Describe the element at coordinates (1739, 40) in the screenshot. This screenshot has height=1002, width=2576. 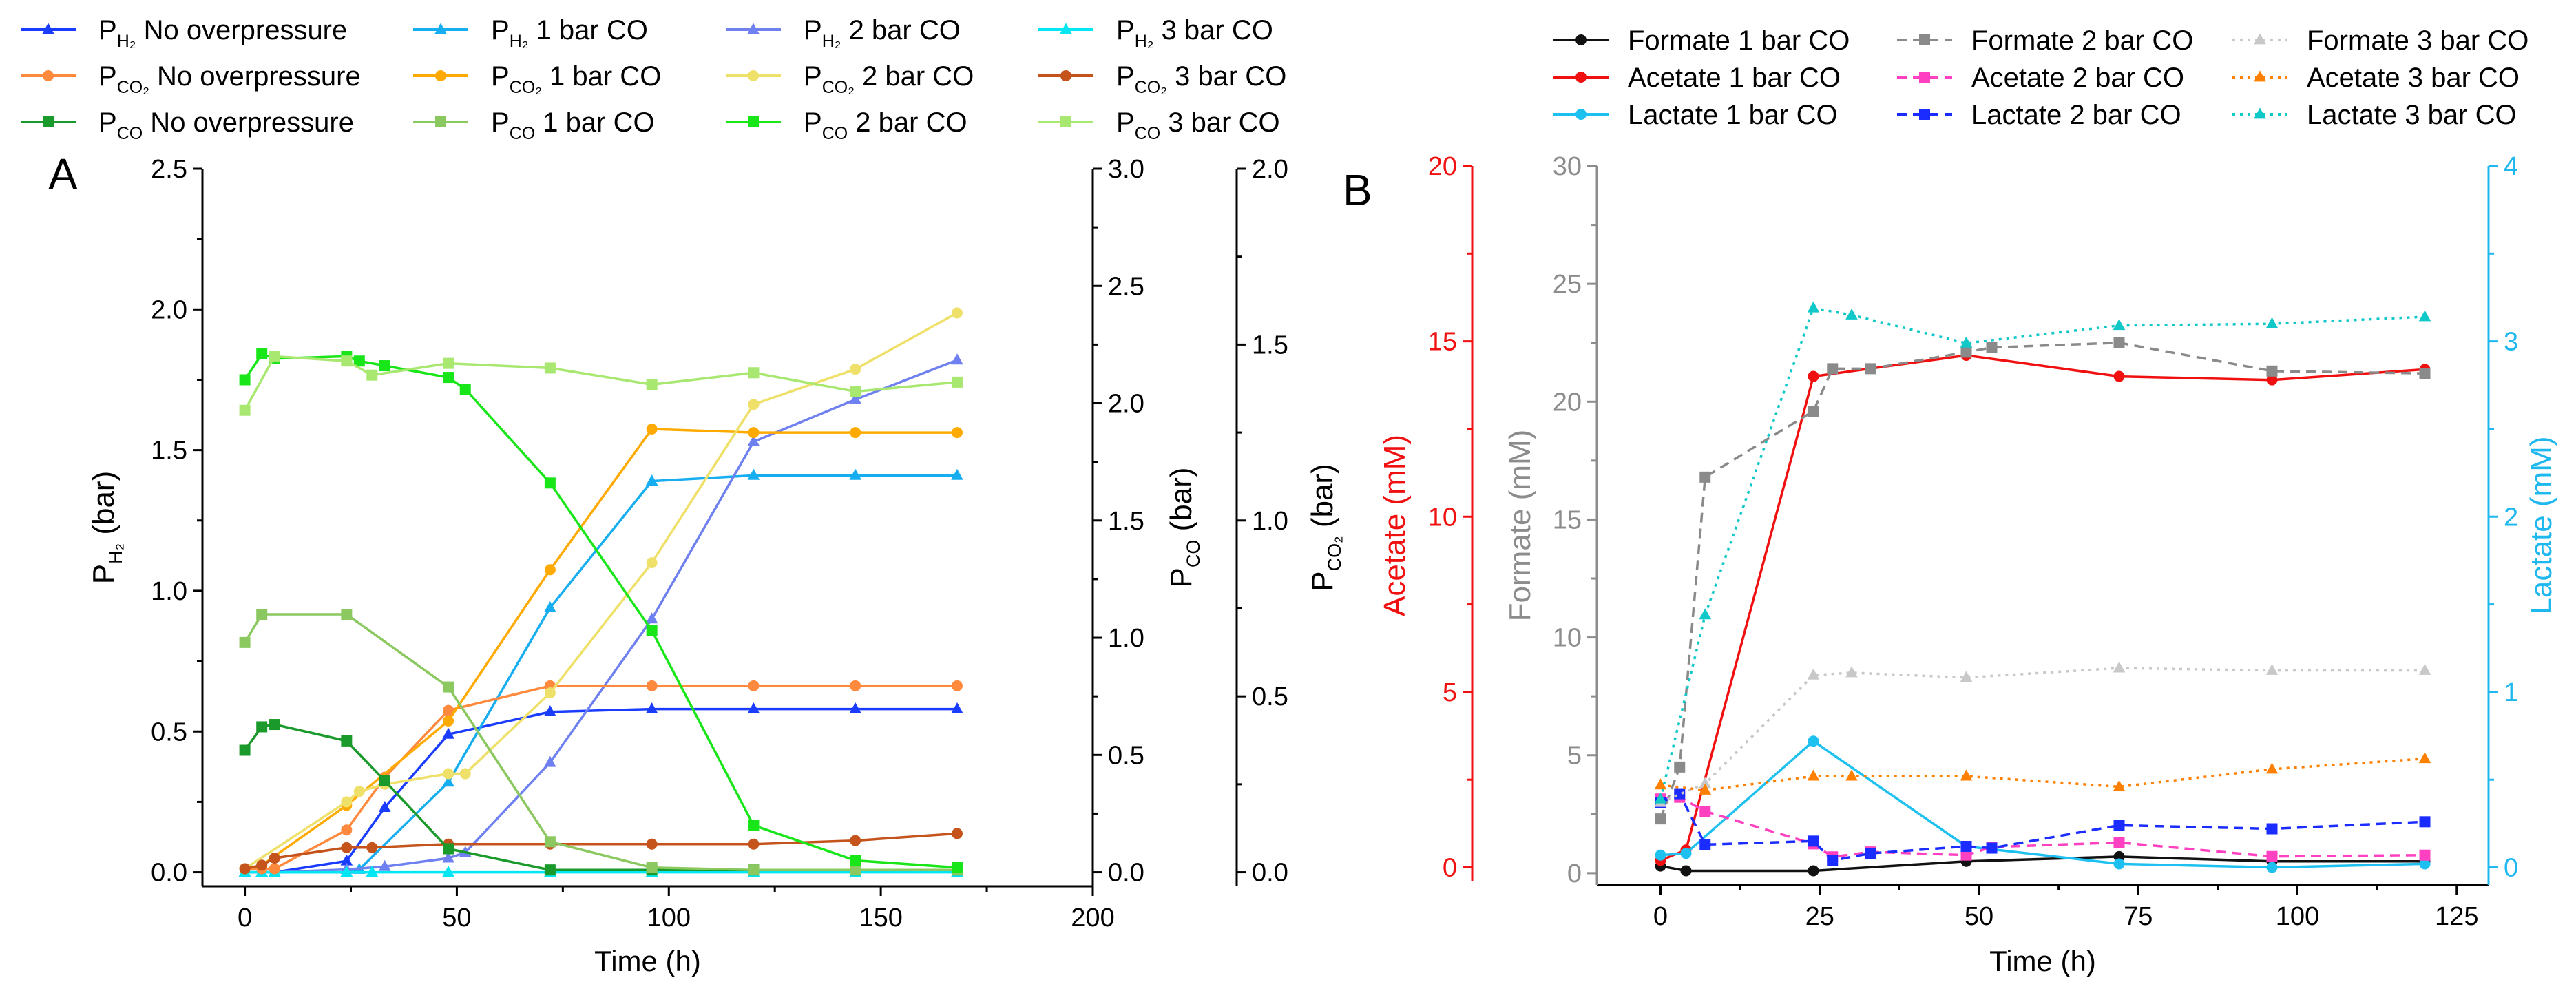
I see `legend-label: Formate 1 bar CO` at that location.